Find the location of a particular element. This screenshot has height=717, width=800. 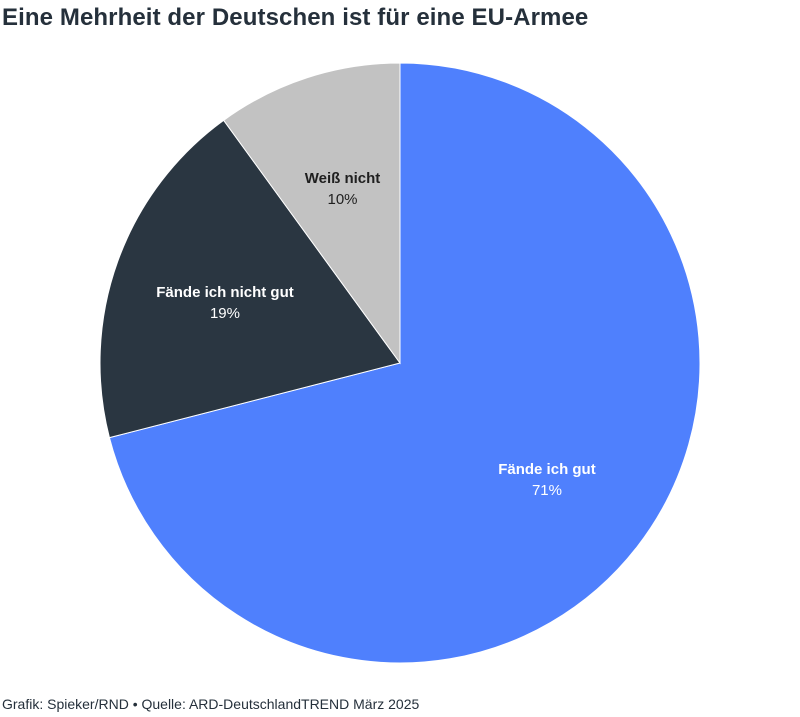

slice-label-faende-ich-gut: Fände ich gut is located at coordinates (547, 469).